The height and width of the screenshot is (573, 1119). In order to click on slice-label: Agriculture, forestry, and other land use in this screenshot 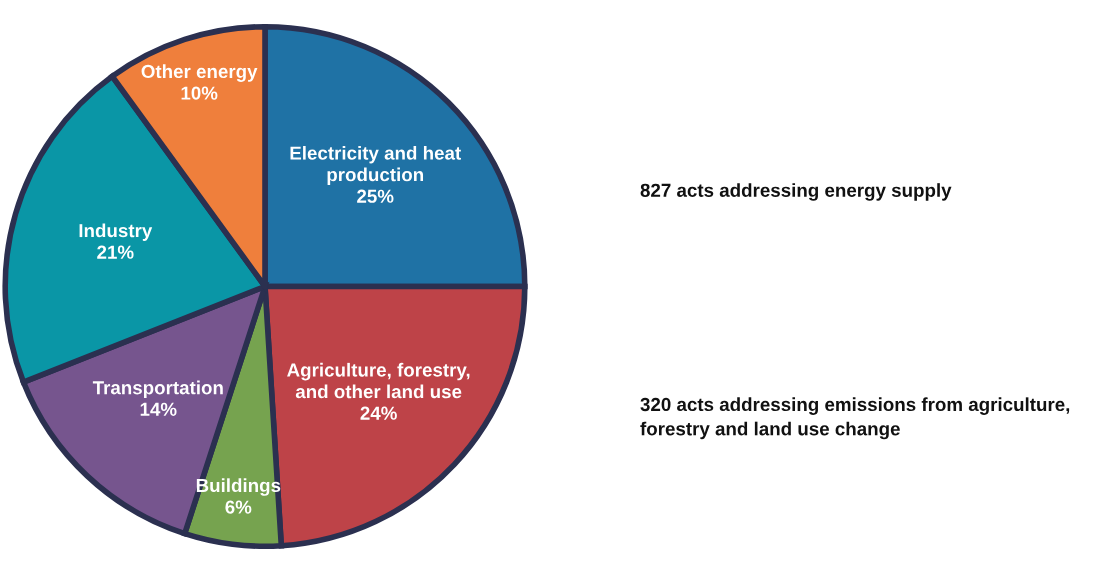, I will do `click(378, 380)`.